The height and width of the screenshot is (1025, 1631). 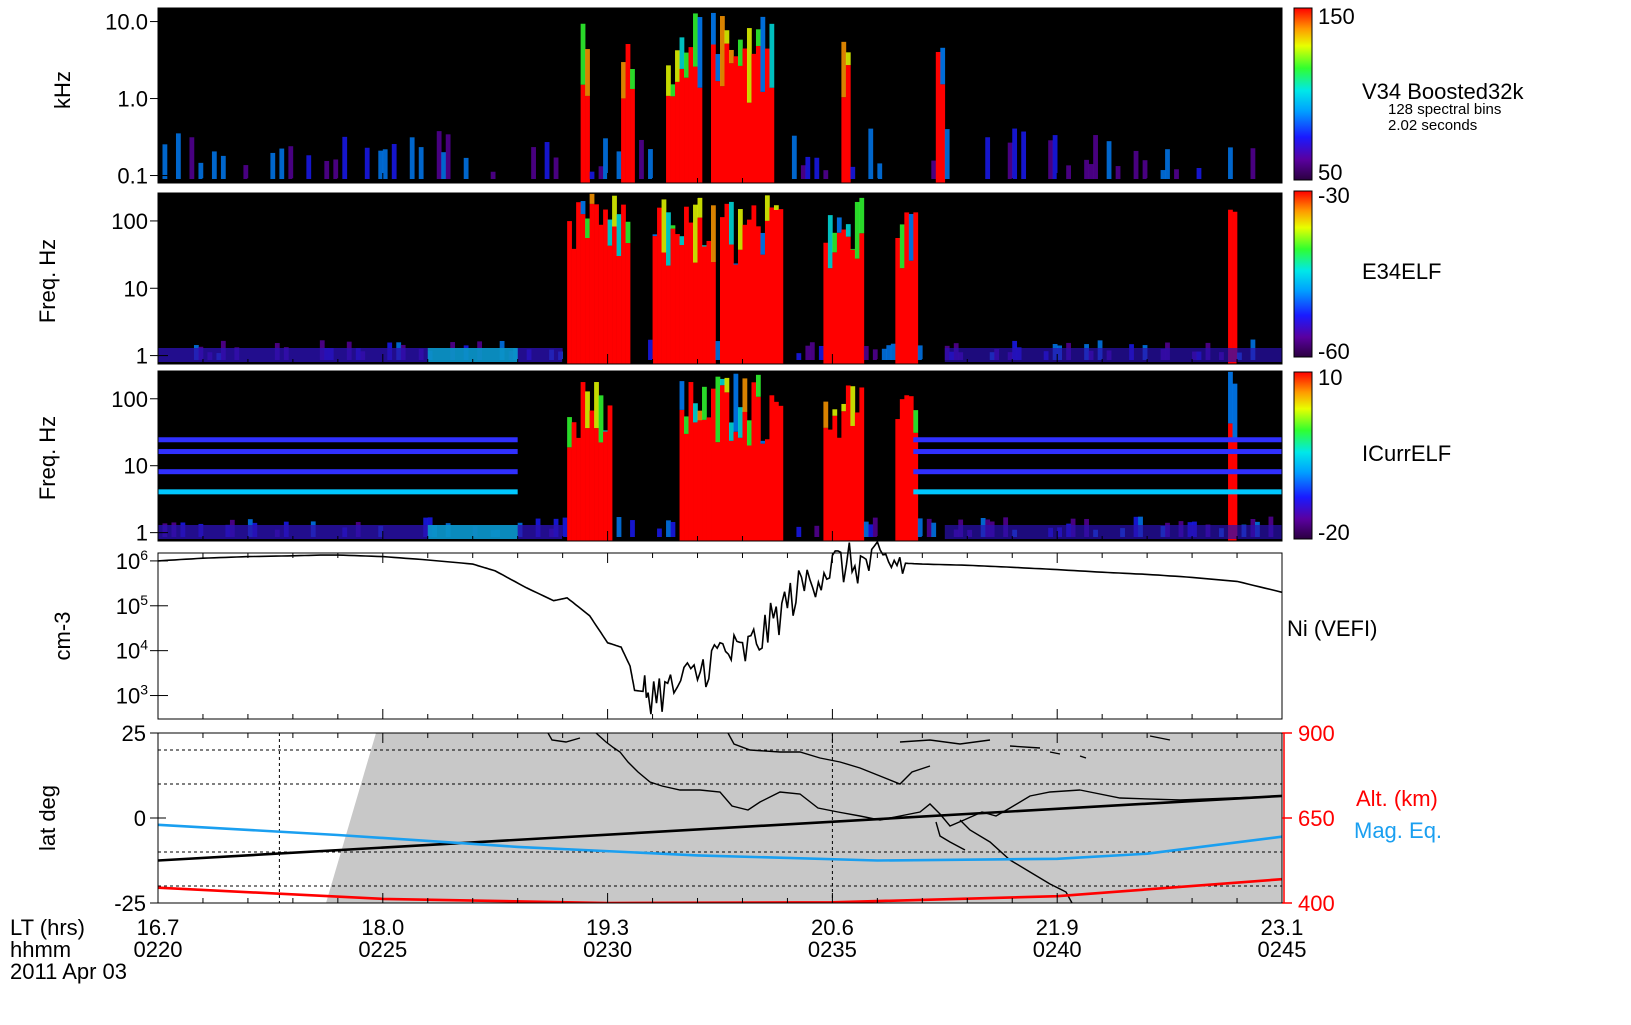 I want to click on y-tick-label: 0, so click(x=140, y=818).